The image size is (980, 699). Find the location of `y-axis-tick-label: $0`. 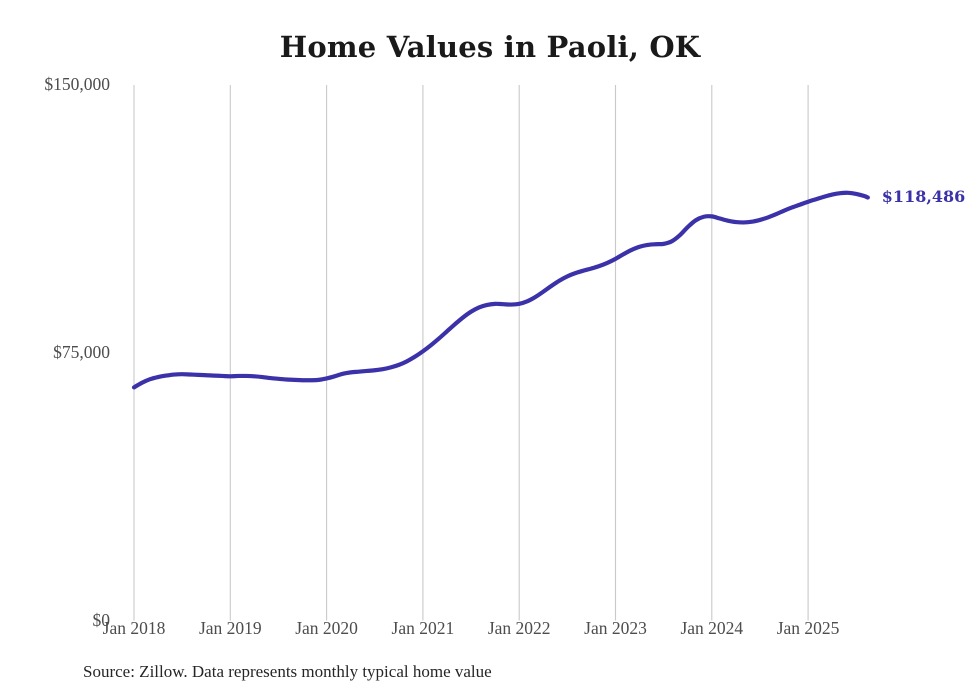

y-axis-tick-label: $0 is located at coordinates (101, 619).